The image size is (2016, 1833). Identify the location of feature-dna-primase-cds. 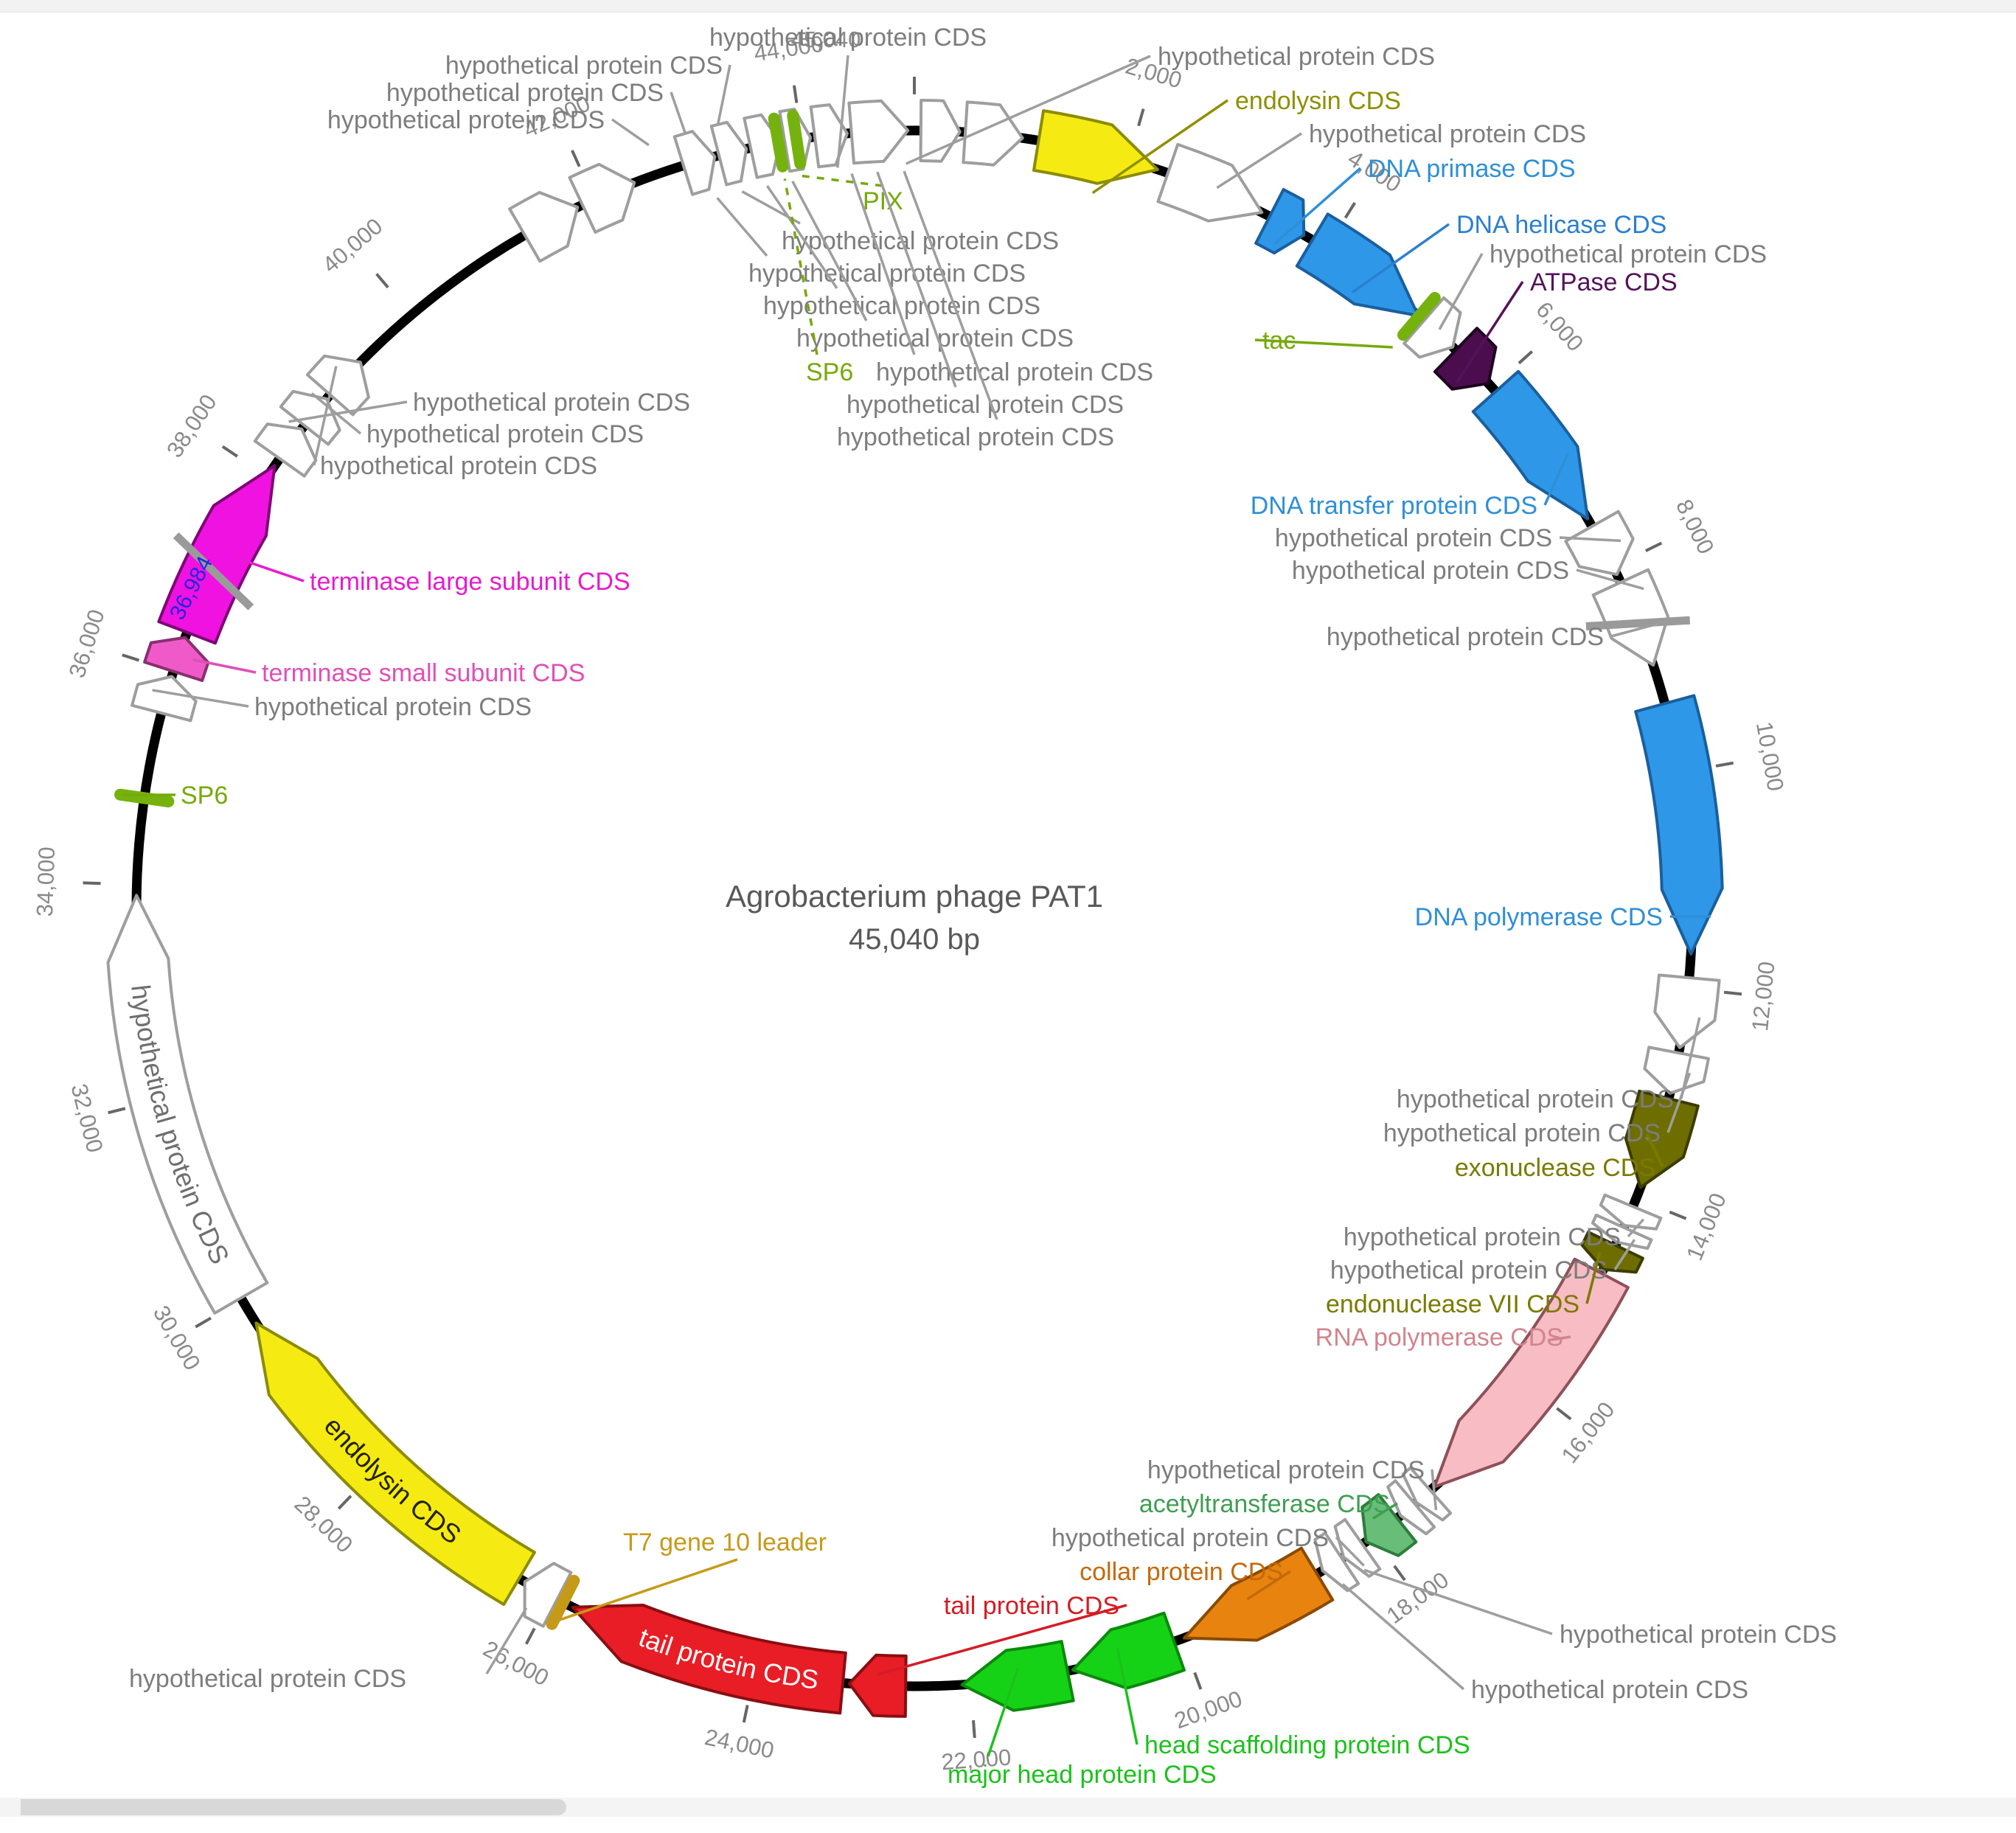
(1280, 221).